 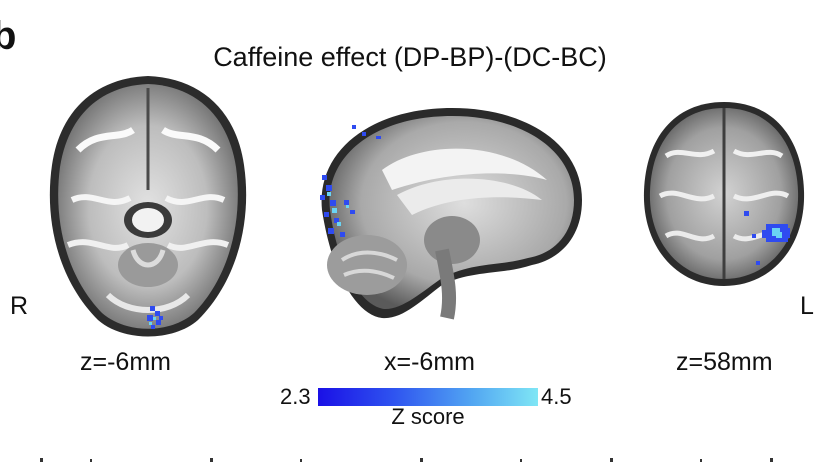 I want to click on slice-label: x=-6mm, so click(x=429, y=362).